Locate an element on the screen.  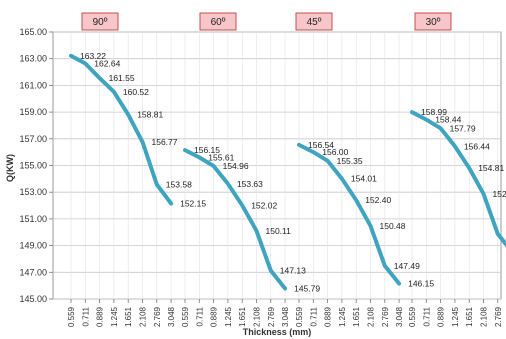
y-tick-label: 157.00 is located at coordinates (33, 139).